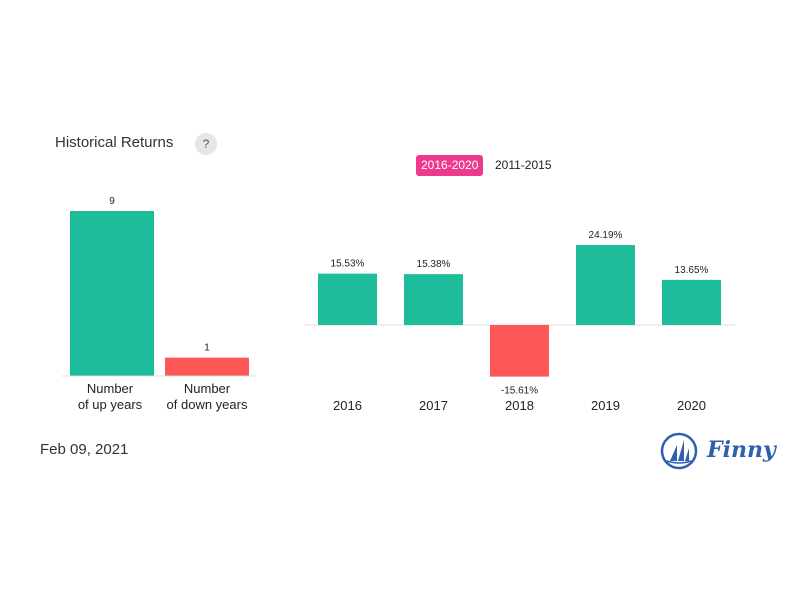  Describe the element at coordinates (348, 264) in the screenshot. I see `data-label: 15.53%` at that location.